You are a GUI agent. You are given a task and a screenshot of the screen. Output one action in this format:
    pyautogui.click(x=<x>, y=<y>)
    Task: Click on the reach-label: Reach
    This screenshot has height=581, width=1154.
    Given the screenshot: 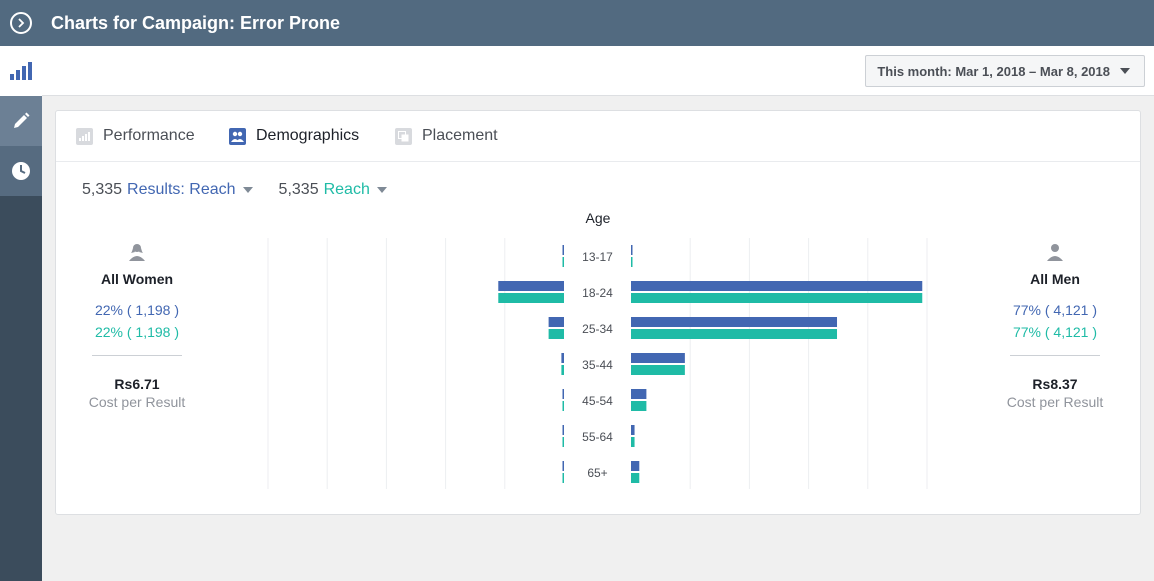 What is the action you would take?
    pyautogui.click(x=346, y=189)
    